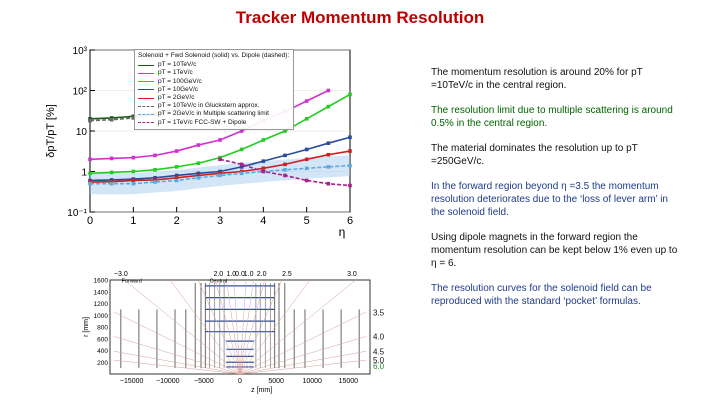 The width and height of the screenshot is (720, 405). I want to click on x-tick-label: 5, so click(307, 221).